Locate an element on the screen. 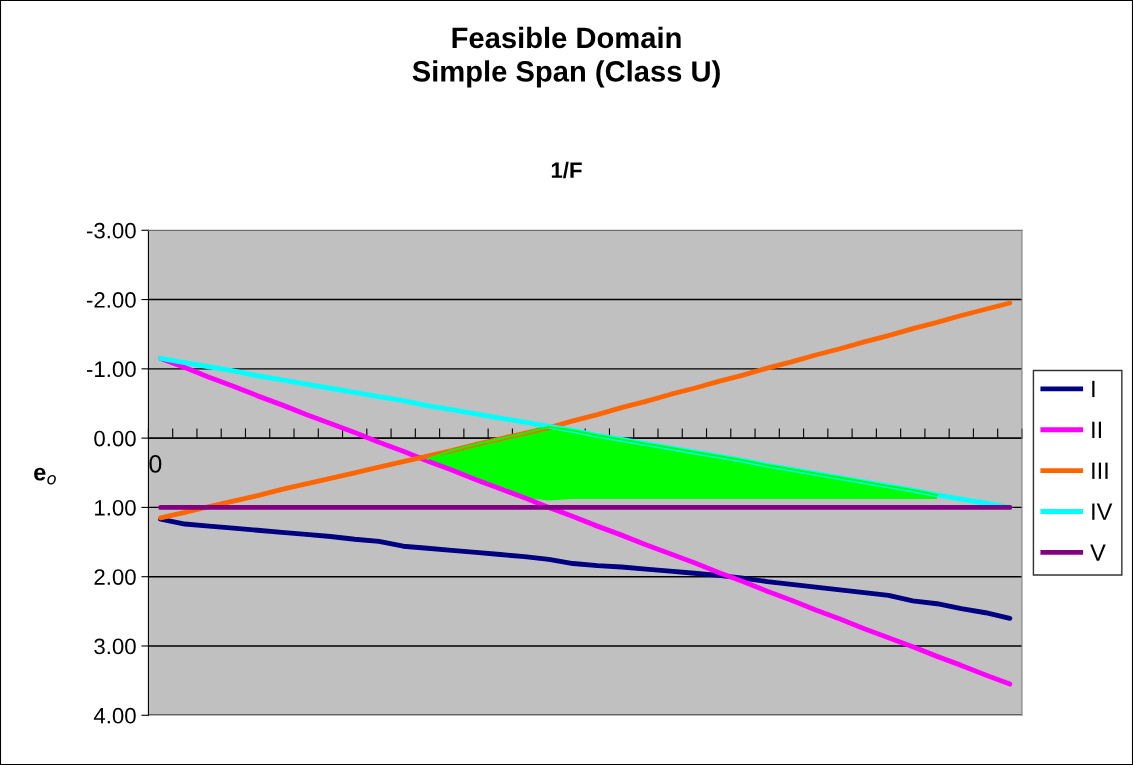 The height and width of the screenshot is (765, 1133). legend-label: II is located at coordinates (1097, 429).